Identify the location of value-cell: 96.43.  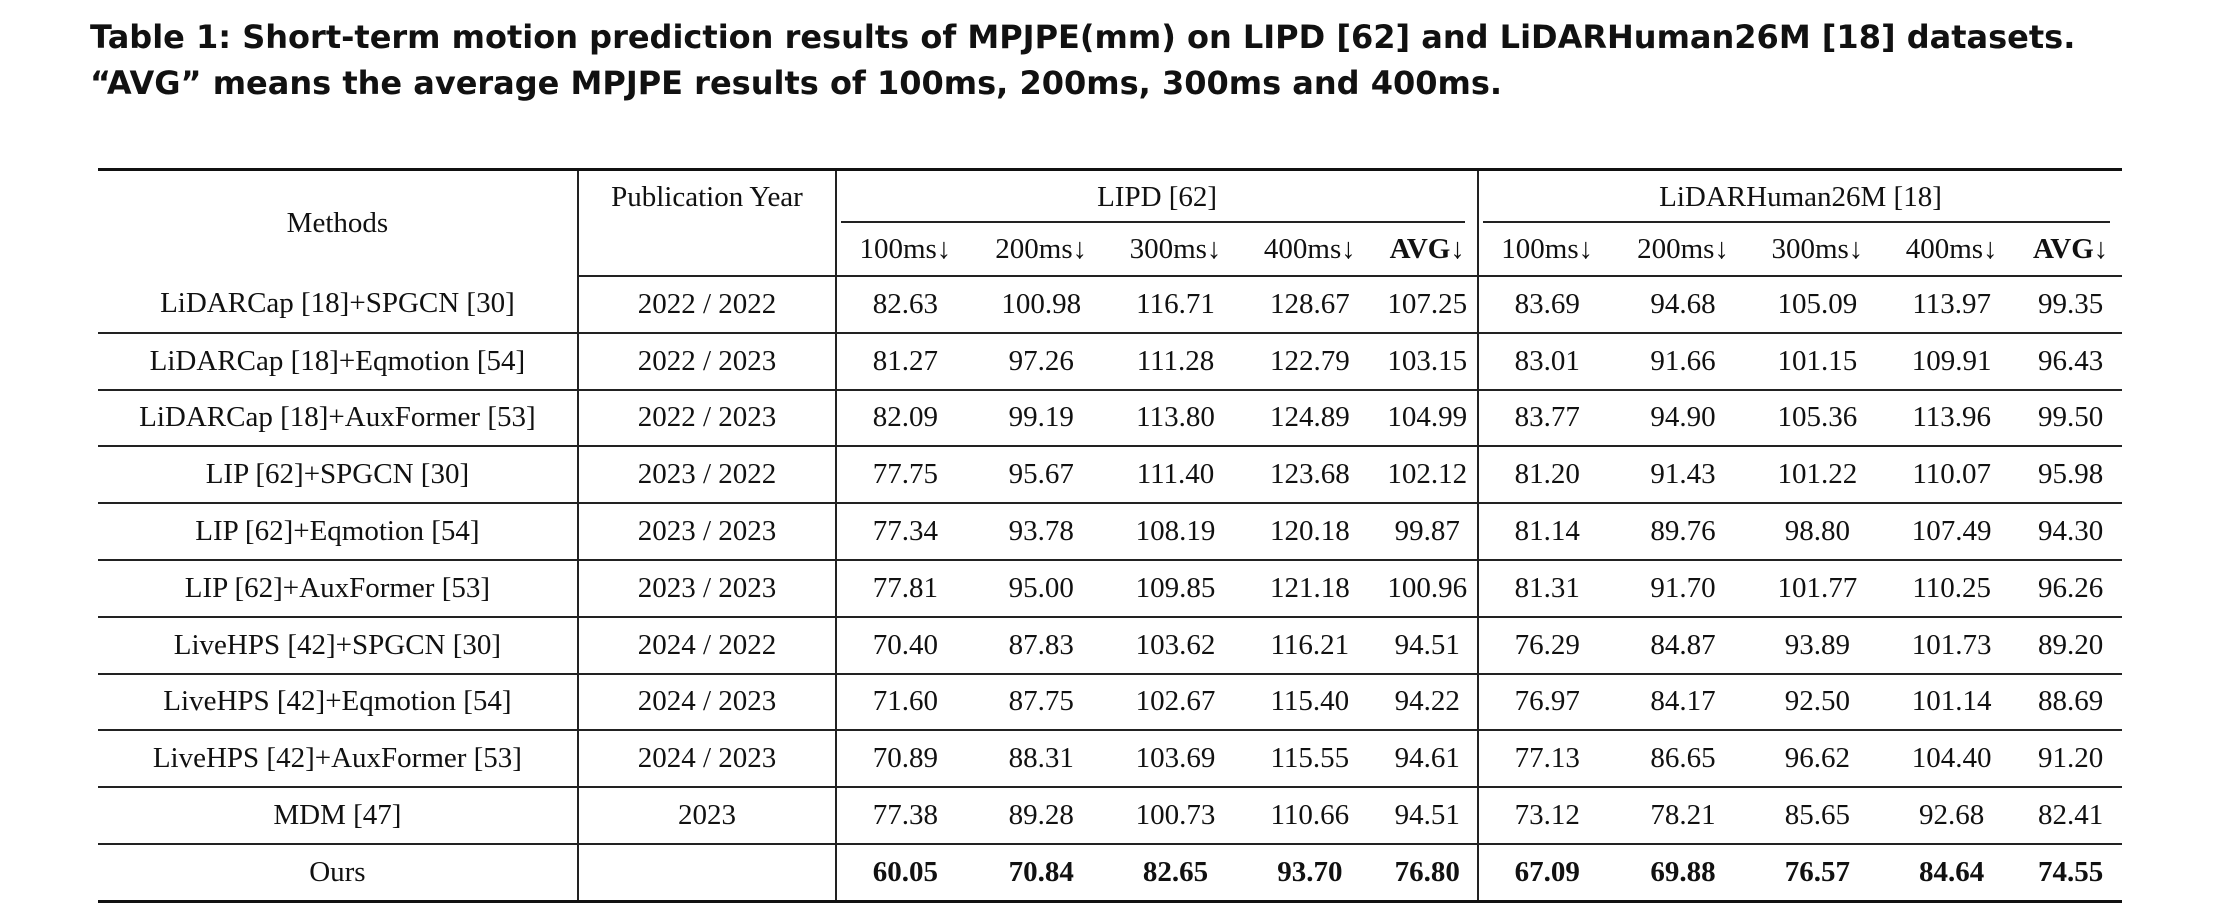
(2070, 361).